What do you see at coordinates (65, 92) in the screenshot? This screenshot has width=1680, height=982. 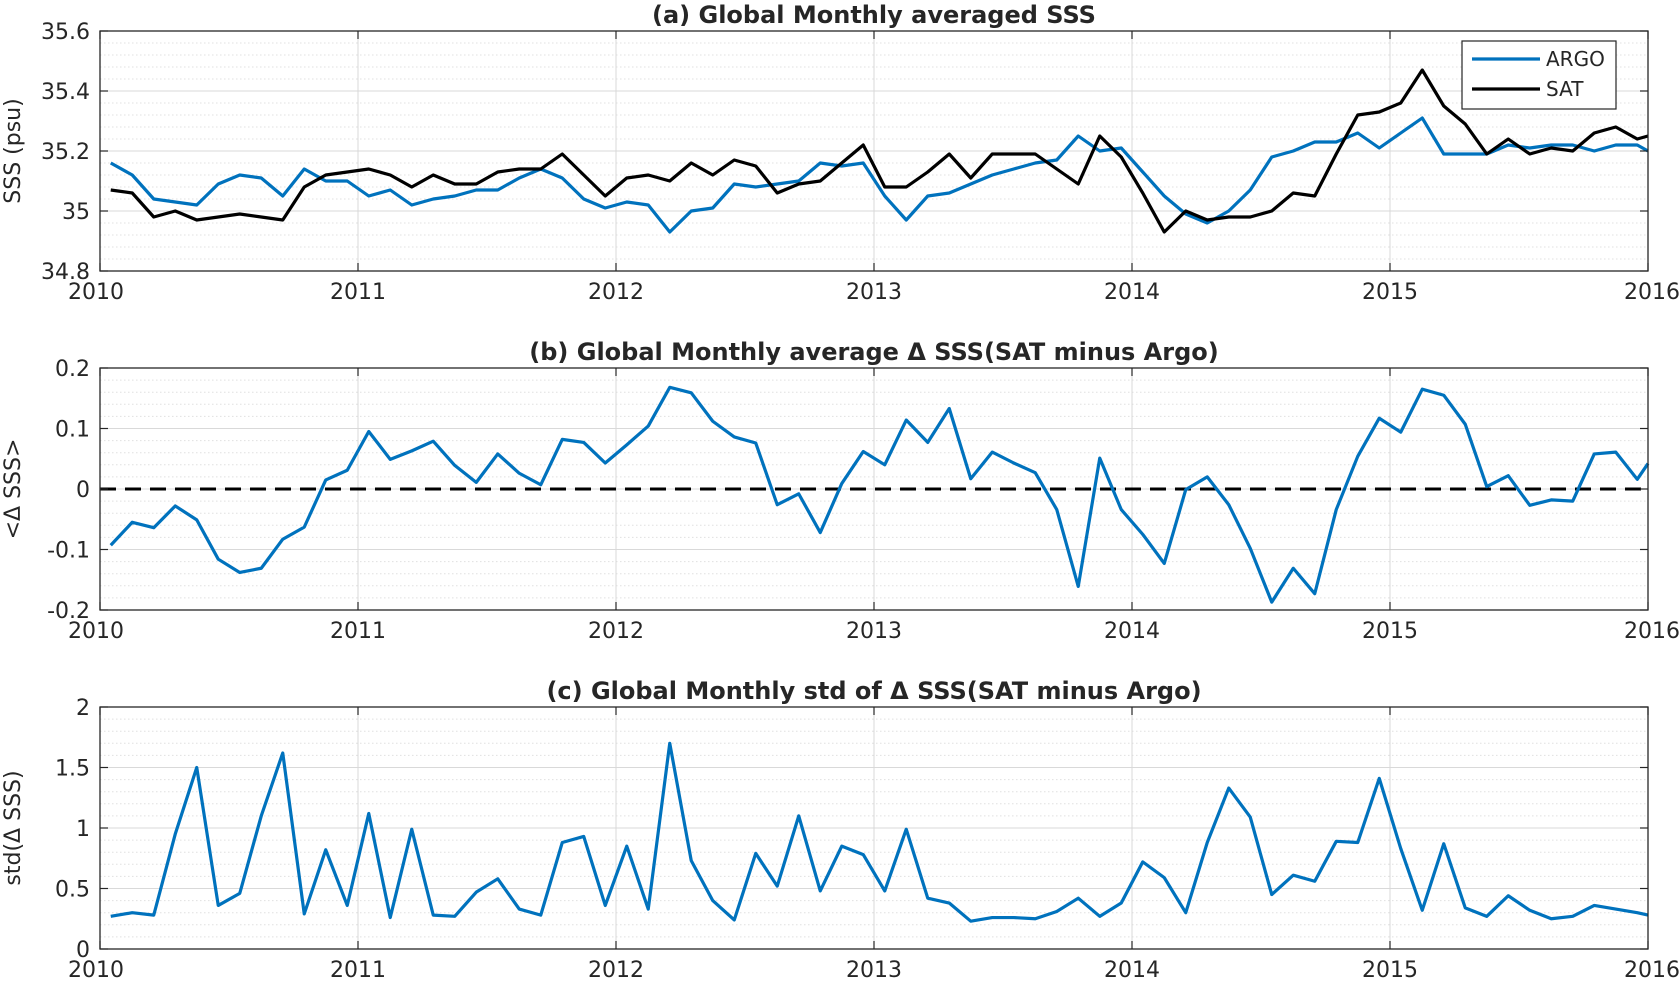 I see `y-tick-label: 35.4` at bounding box center [65, 92].